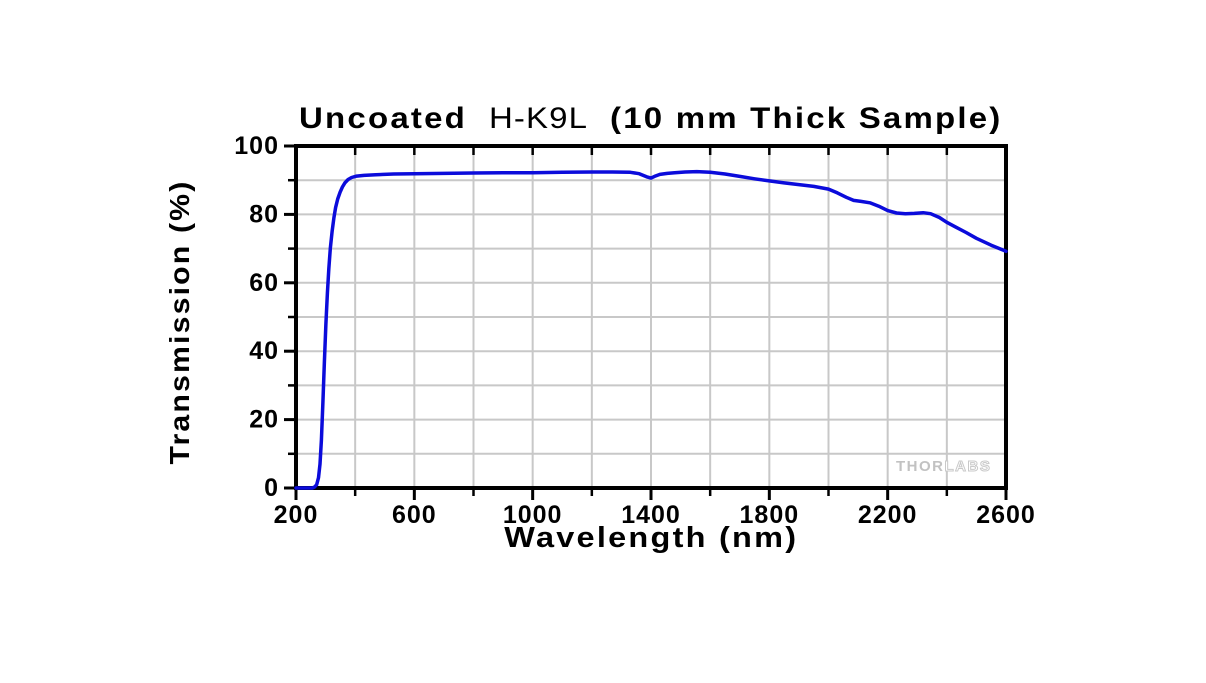 The height and width of the screenshot is (683, 1206). I want to click on x-axis-title: Wavelength (nm), so click(651, 538).